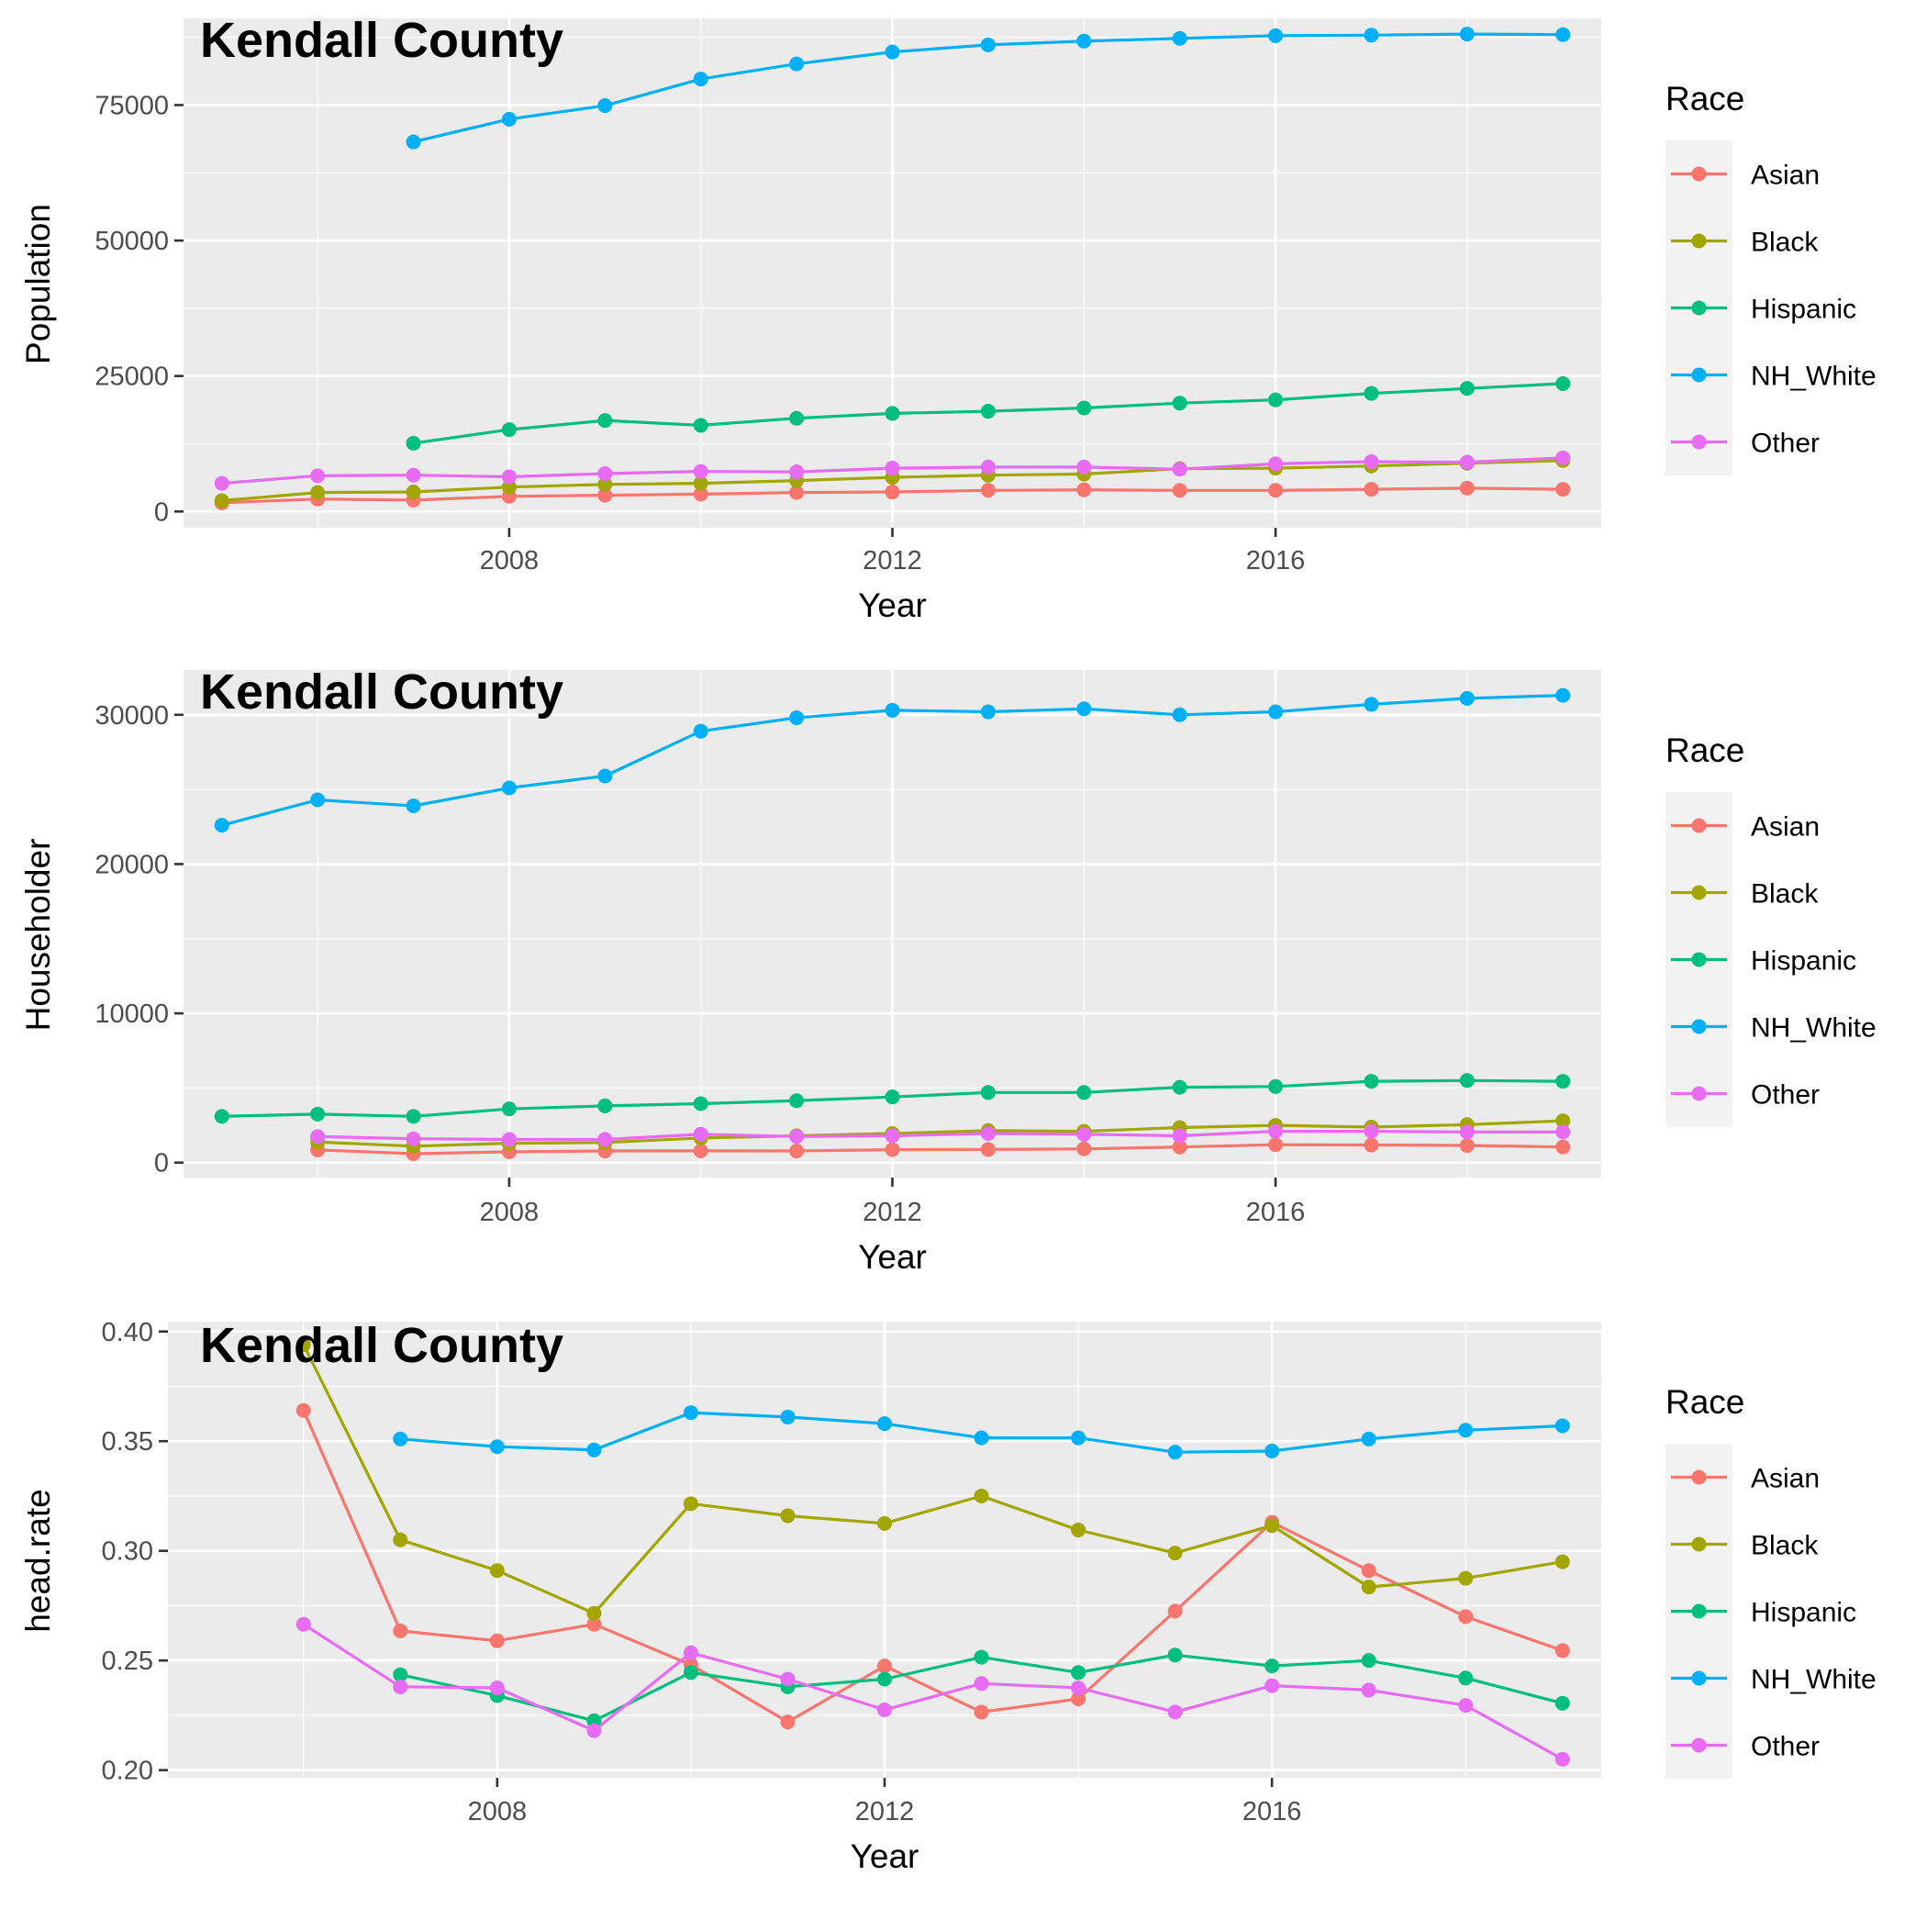 Image resolution: width=1927 pixels, height=1932 pixels. What do you see at coordinates (510, 1212) in the screenshot?
I see `x-tick-label: 2008` at bounding box center [510, 1212].